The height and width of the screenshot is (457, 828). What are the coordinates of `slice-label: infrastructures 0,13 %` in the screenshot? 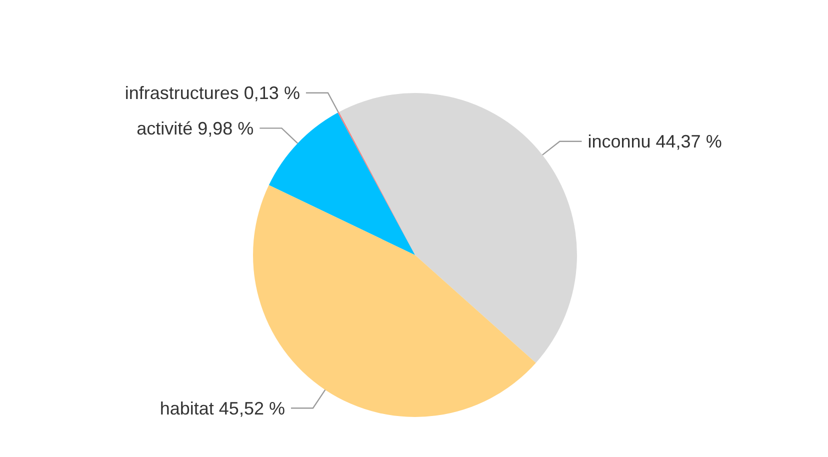 It's located at (212, 93).